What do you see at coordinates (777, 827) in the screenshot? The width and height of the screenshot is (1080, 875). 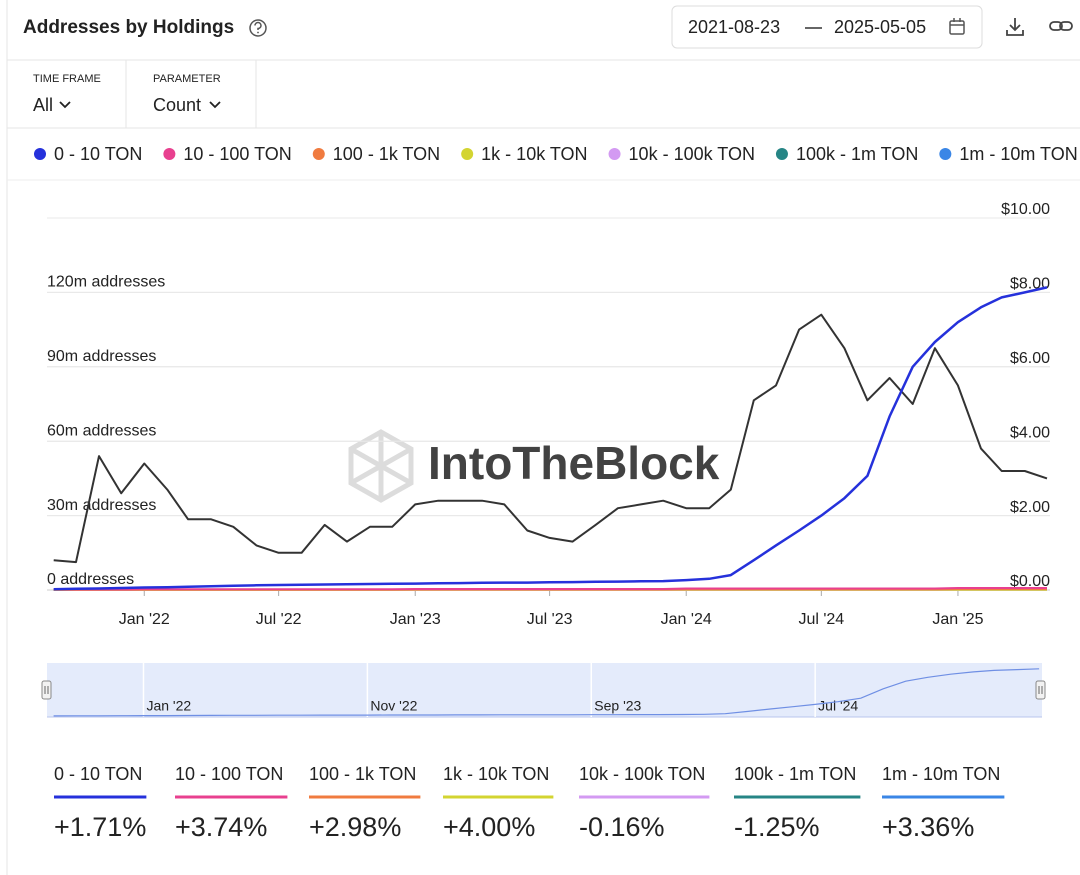 I see `summary-change: -1.25%` at bounding box center [777, 827].